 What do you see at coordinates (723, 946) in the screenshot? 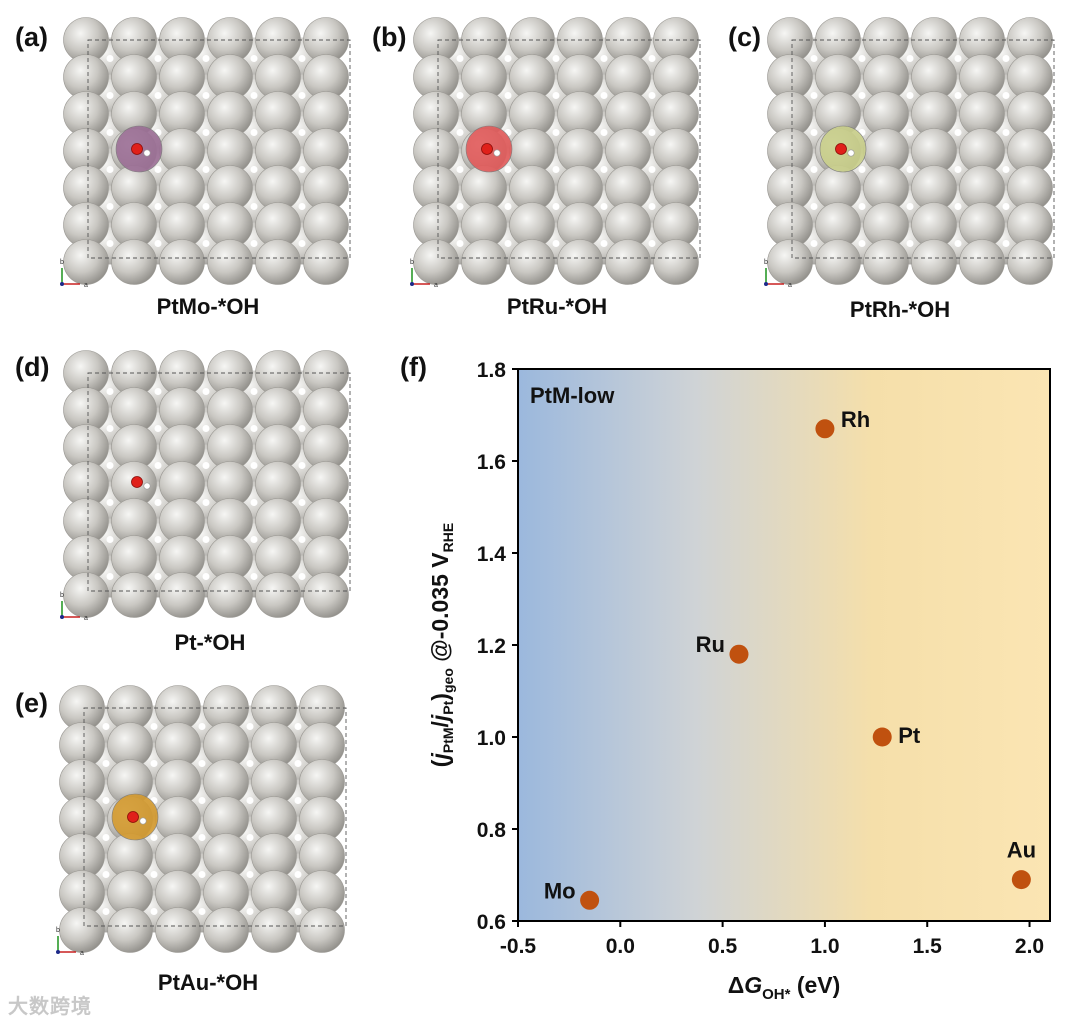
I see `x-tick-label: 0.5` at bounding box center [723, 946].